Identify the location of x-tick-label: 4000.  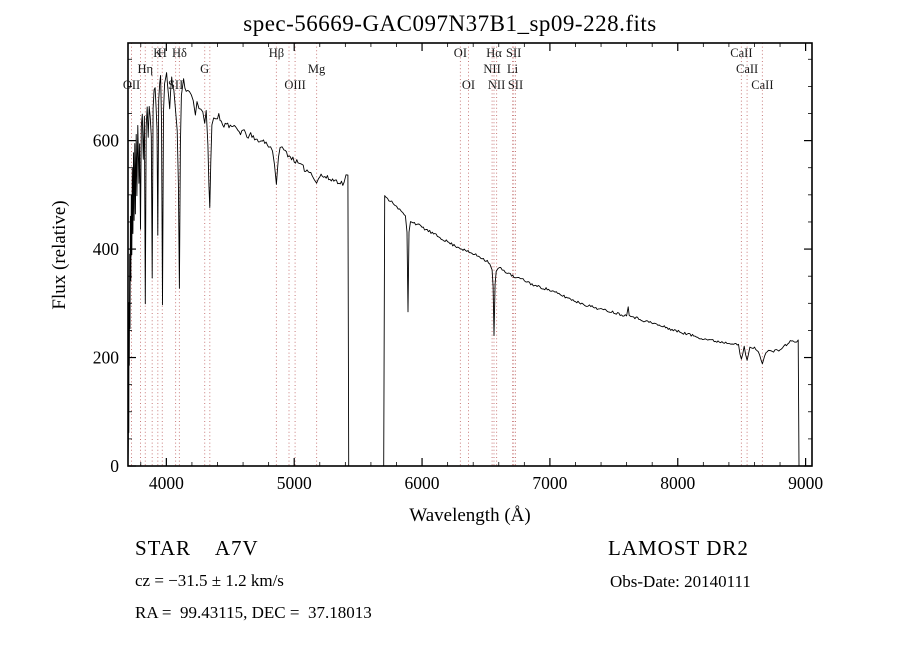
(166, 483).